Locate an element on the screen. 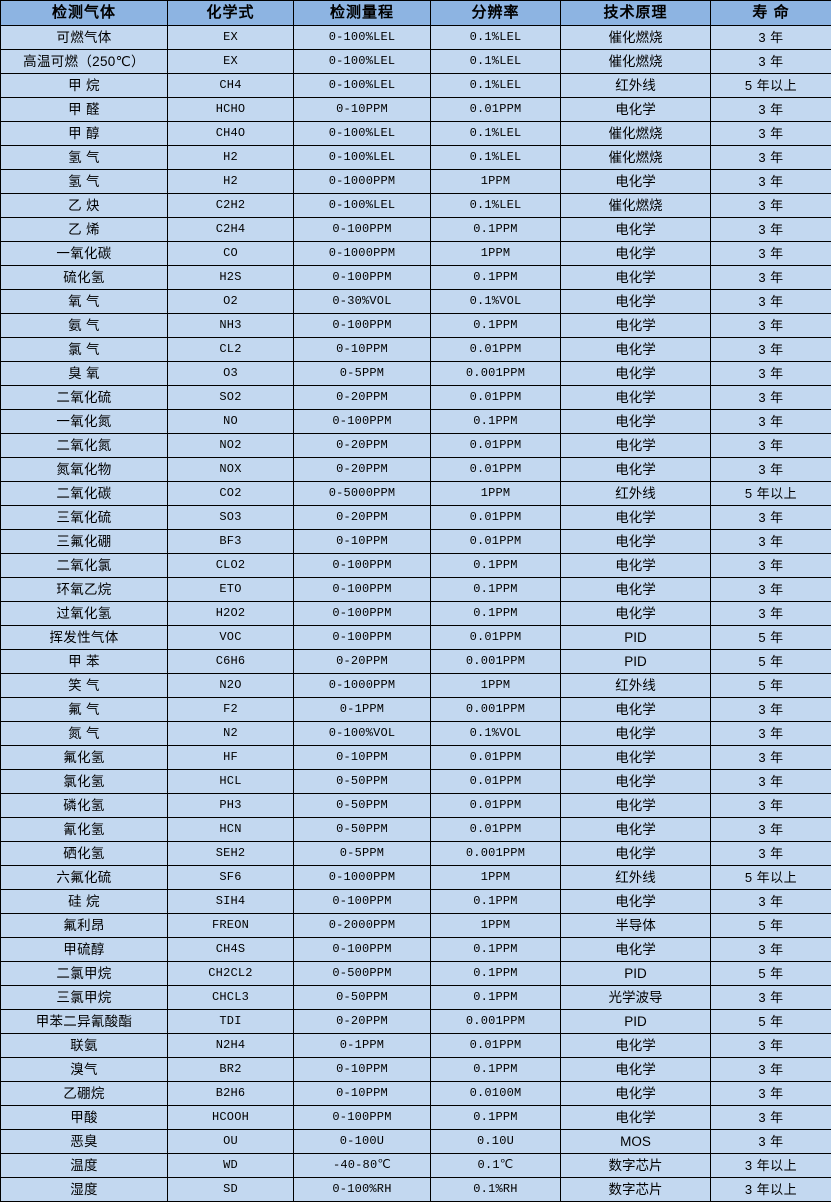 This screenshot has width=831, height=1202. cell-formula: O3 is located at coordinates (231, 374).